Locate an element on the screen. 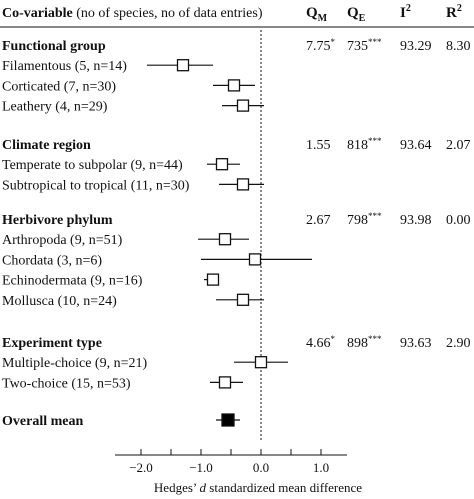  header-r2: R2 is located at coordinates (454, 12).